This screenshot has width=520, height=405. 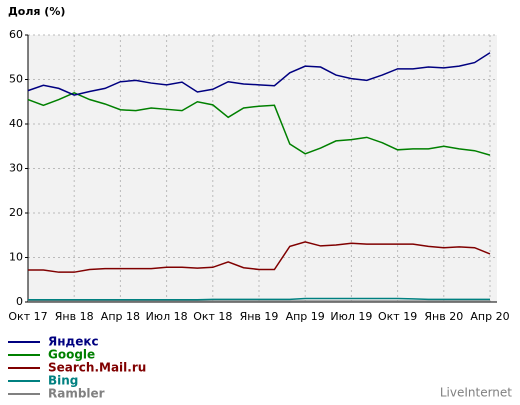 I want to click on legend-label: Rambler, so click(x=76, y=394).